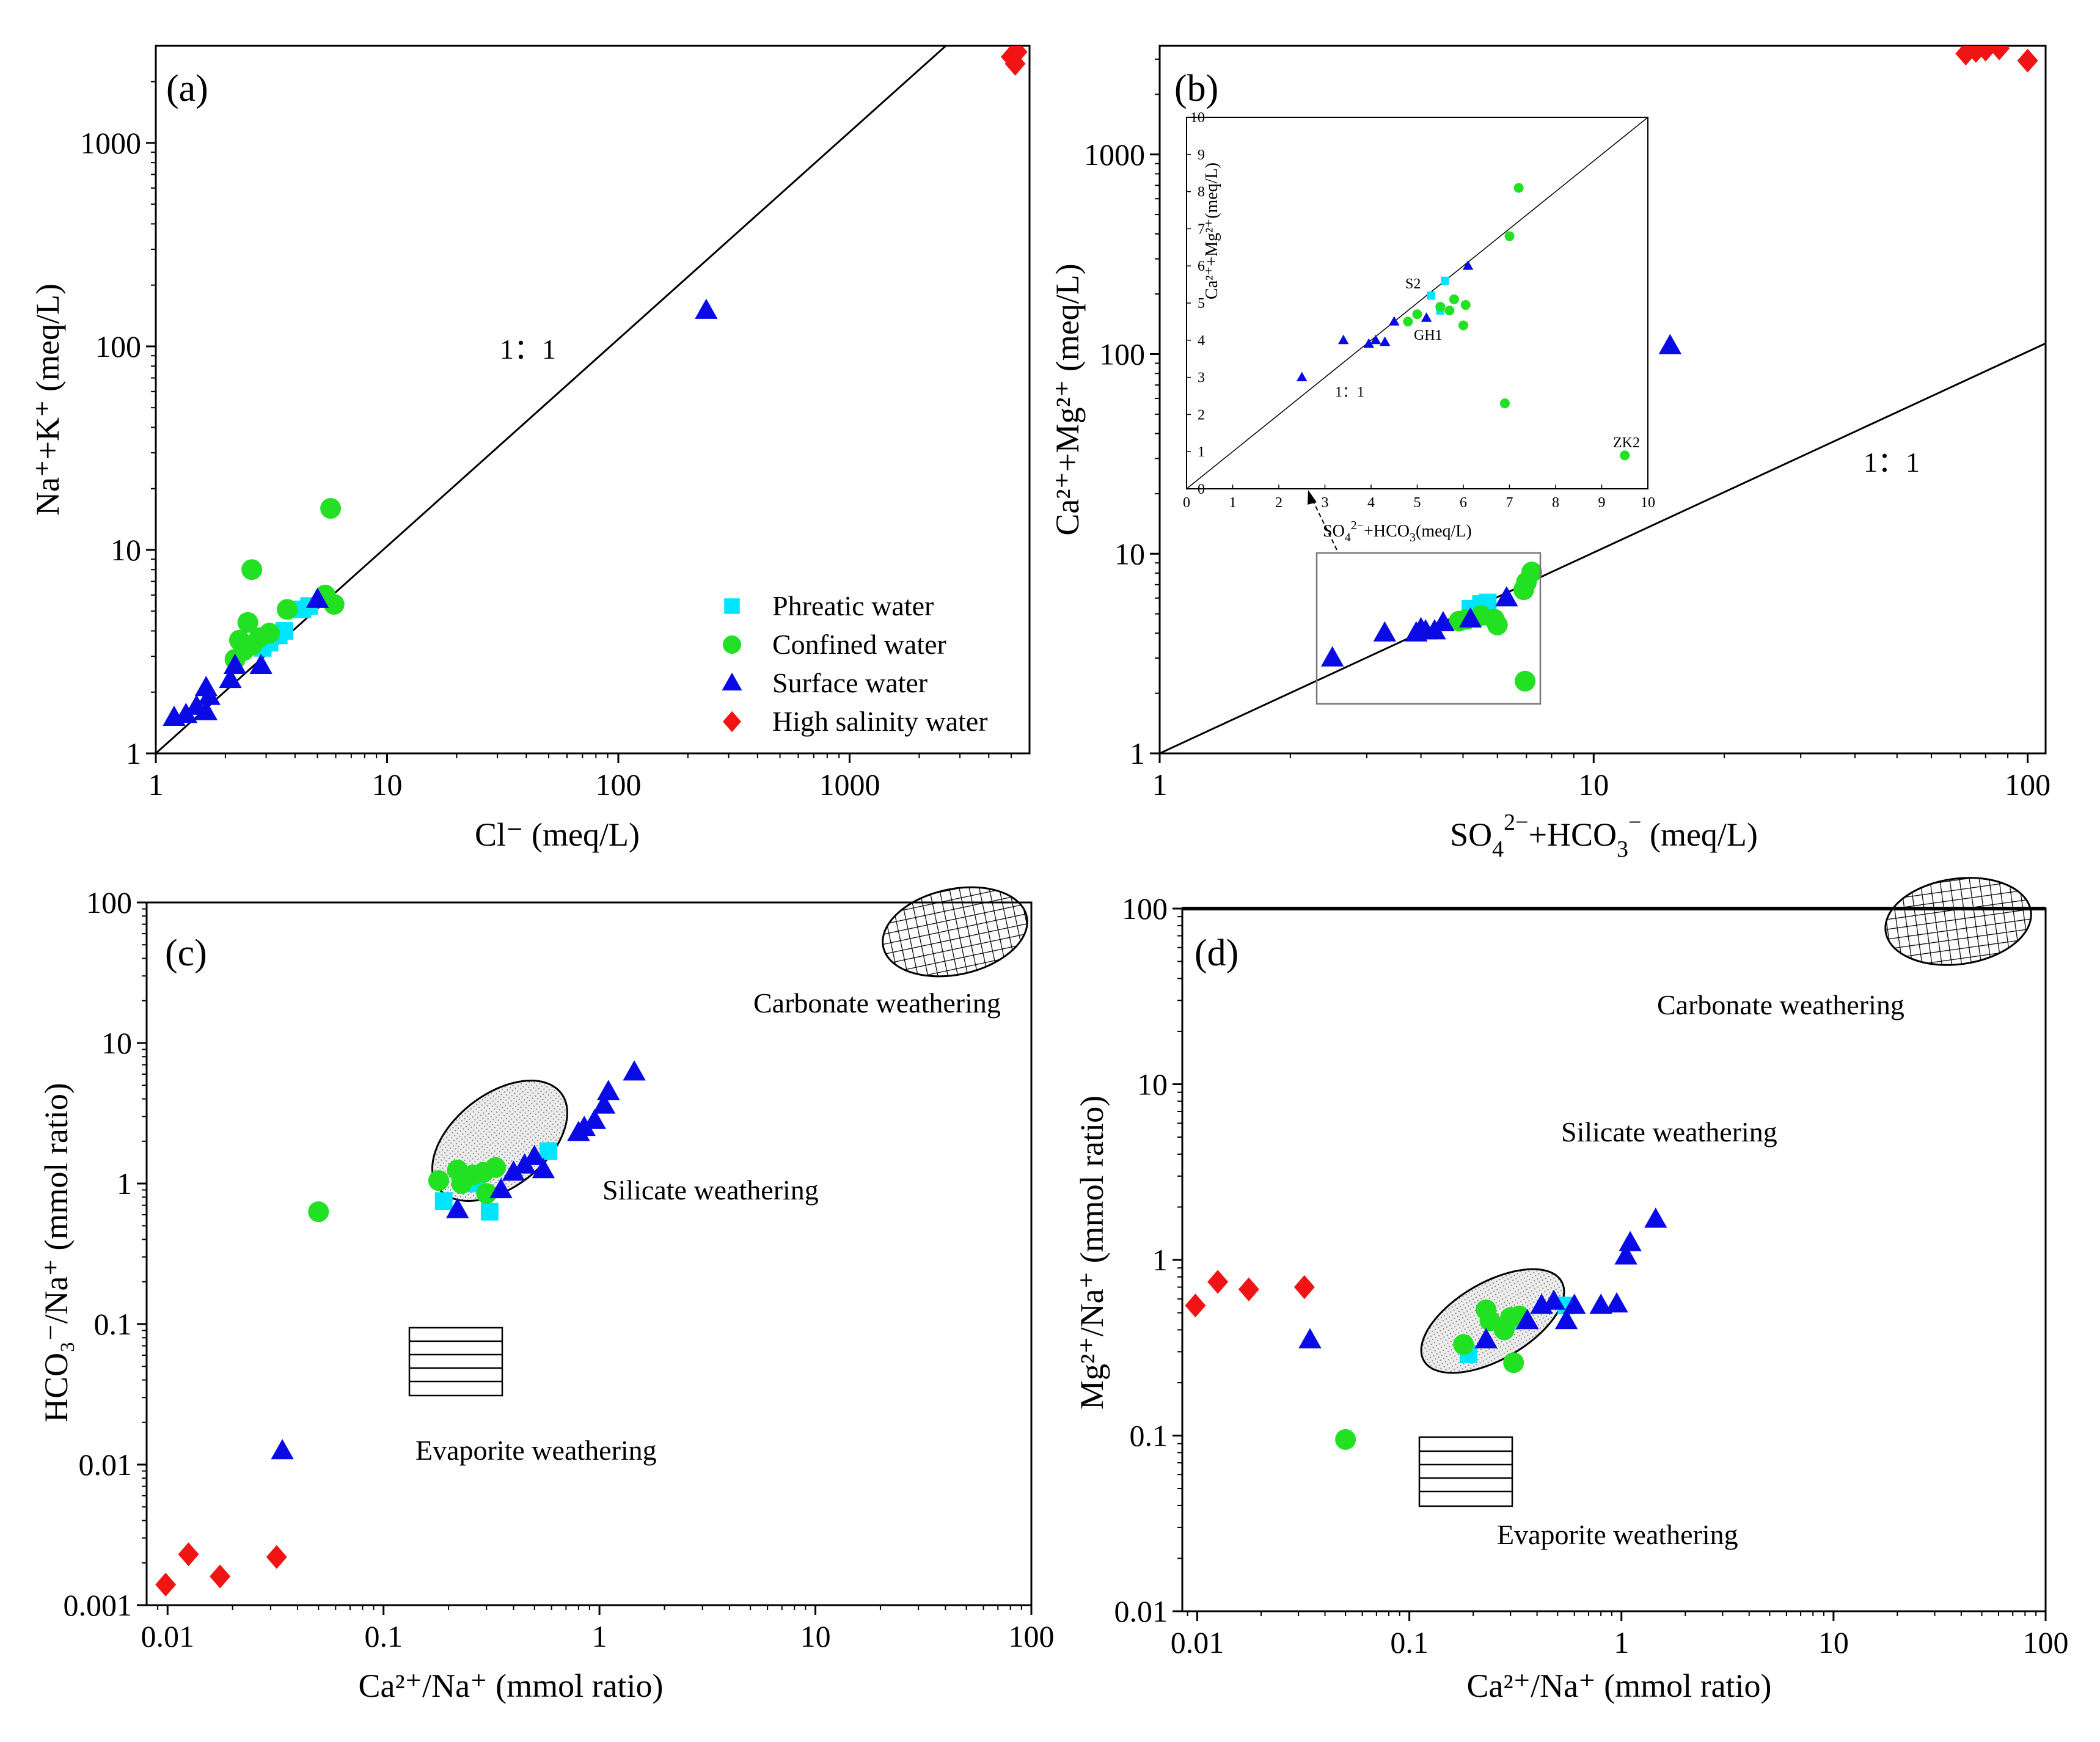 Image resolution: width=2100 pixels, height=1742 pixels. Describe the element at coordinates (1398, 531) in the screenshot. I see `inset-x-title: SO42−+HCO3(meq/L)` at that location.